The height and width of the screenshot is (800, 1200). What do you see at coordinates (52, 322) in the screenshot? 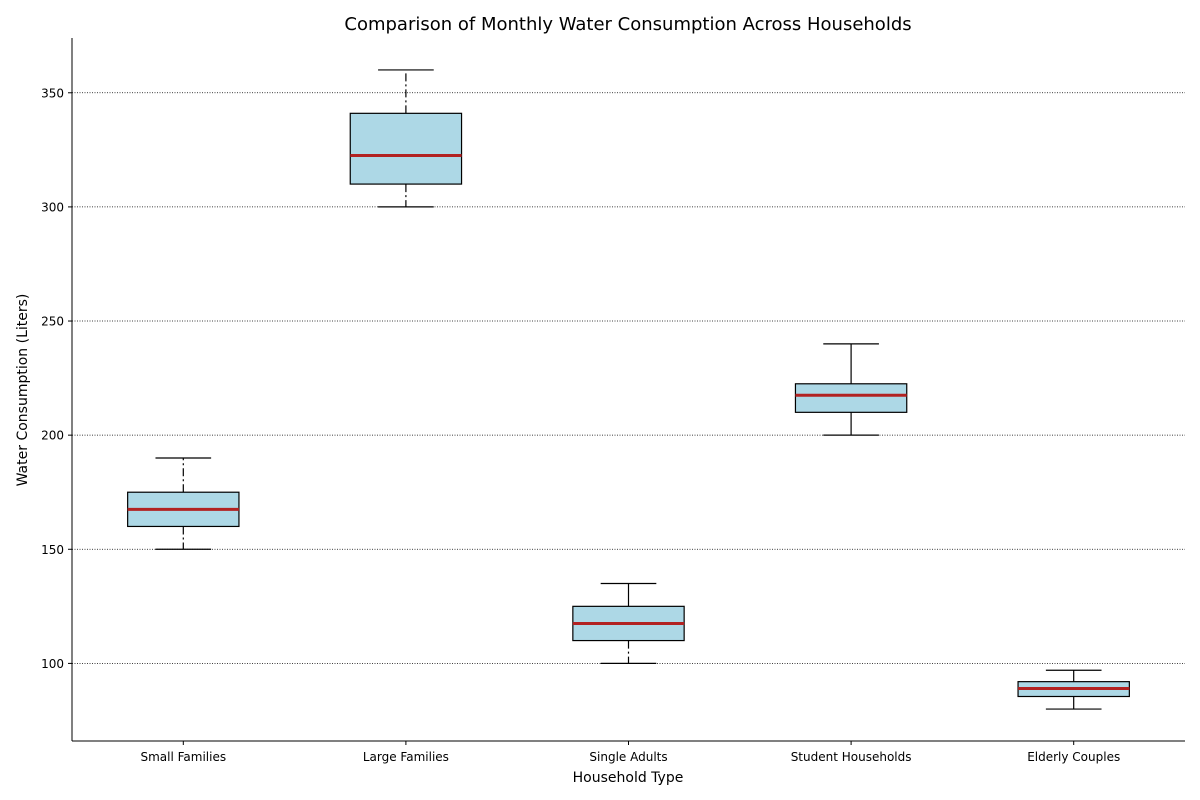
I see `y-tick-label: 250` at bounding box center [52, 322].